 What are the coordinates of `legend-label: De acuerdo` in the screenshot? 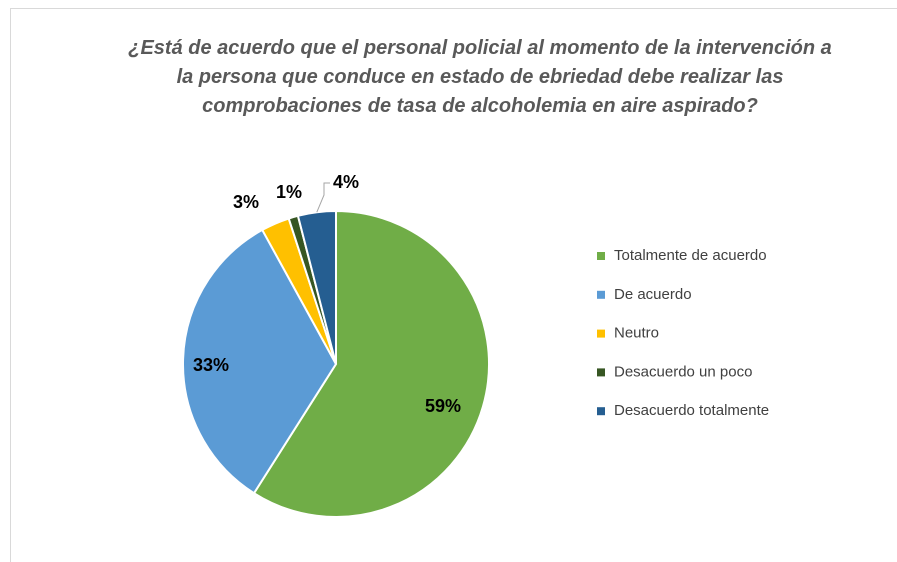 It's located at (653, 294).